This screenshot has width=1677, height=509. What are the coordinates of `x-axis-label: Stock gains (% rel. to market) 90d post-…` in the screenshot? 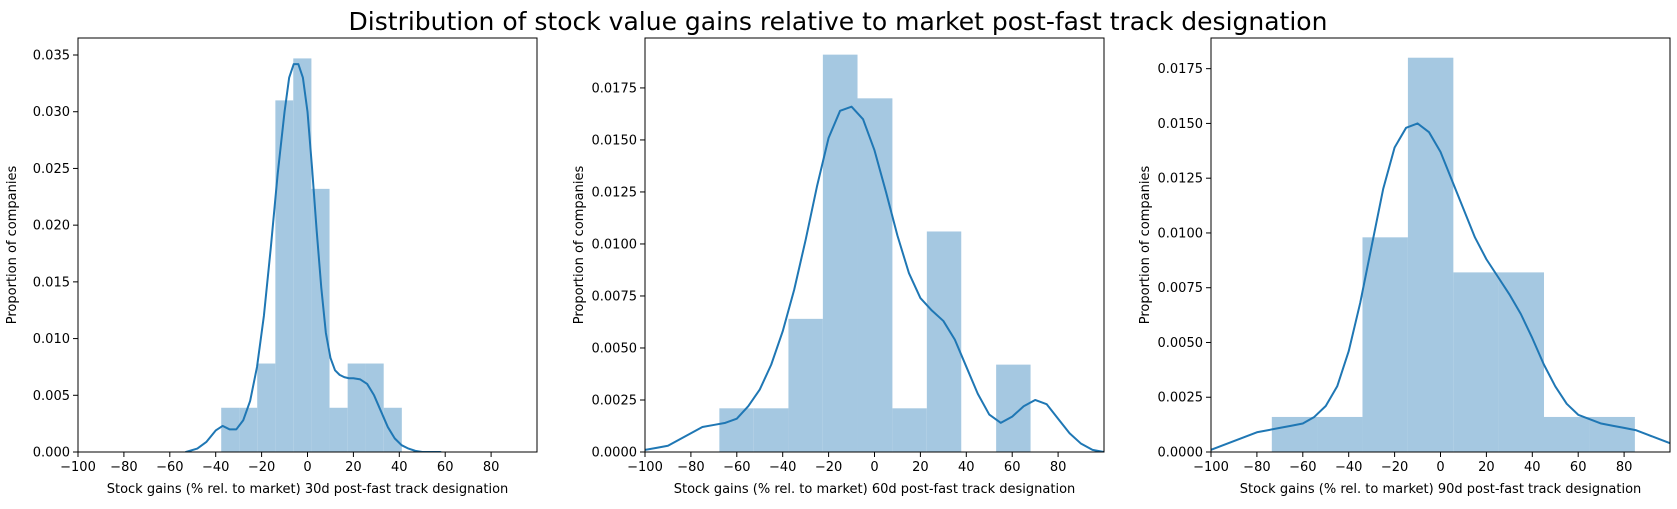 It's located at (1441, 489).